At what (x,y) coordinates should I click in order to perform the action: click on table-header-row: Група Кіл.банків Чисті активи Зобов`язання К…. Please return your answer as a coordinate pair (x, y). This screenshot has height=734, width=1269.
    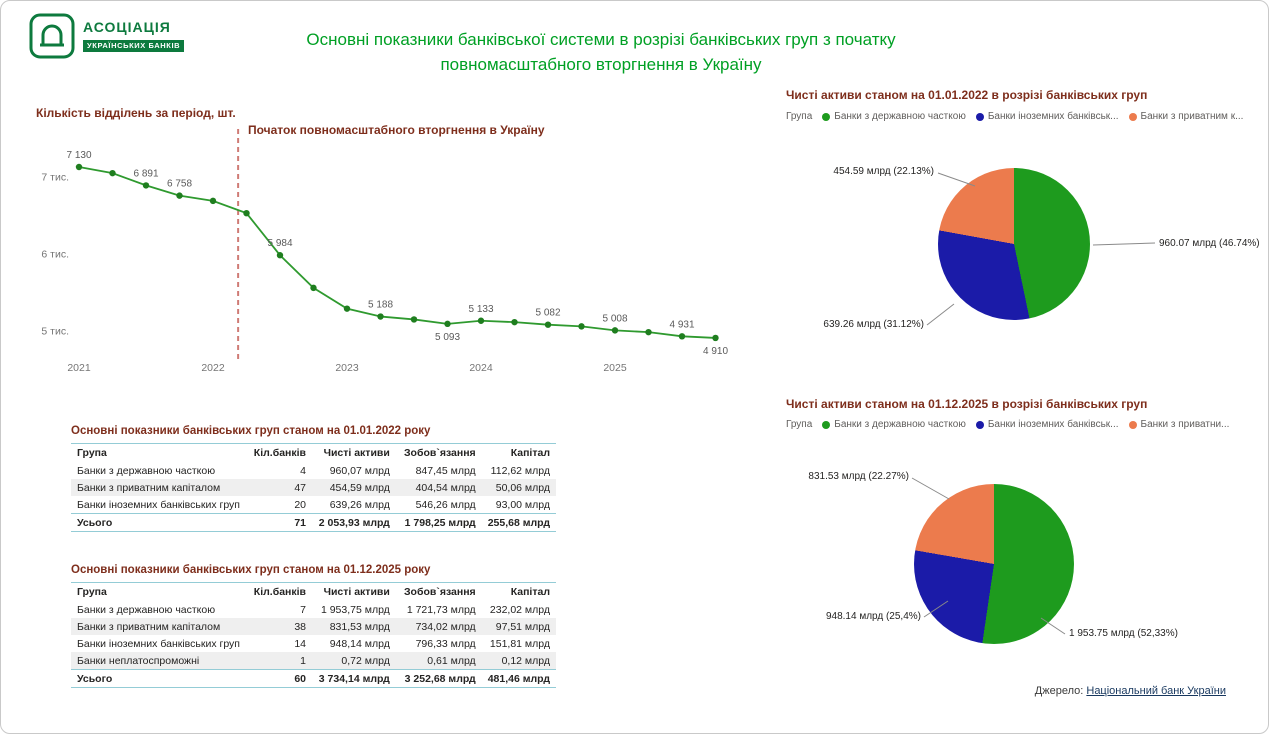
    Looking at the image, I should click on (313, 592).